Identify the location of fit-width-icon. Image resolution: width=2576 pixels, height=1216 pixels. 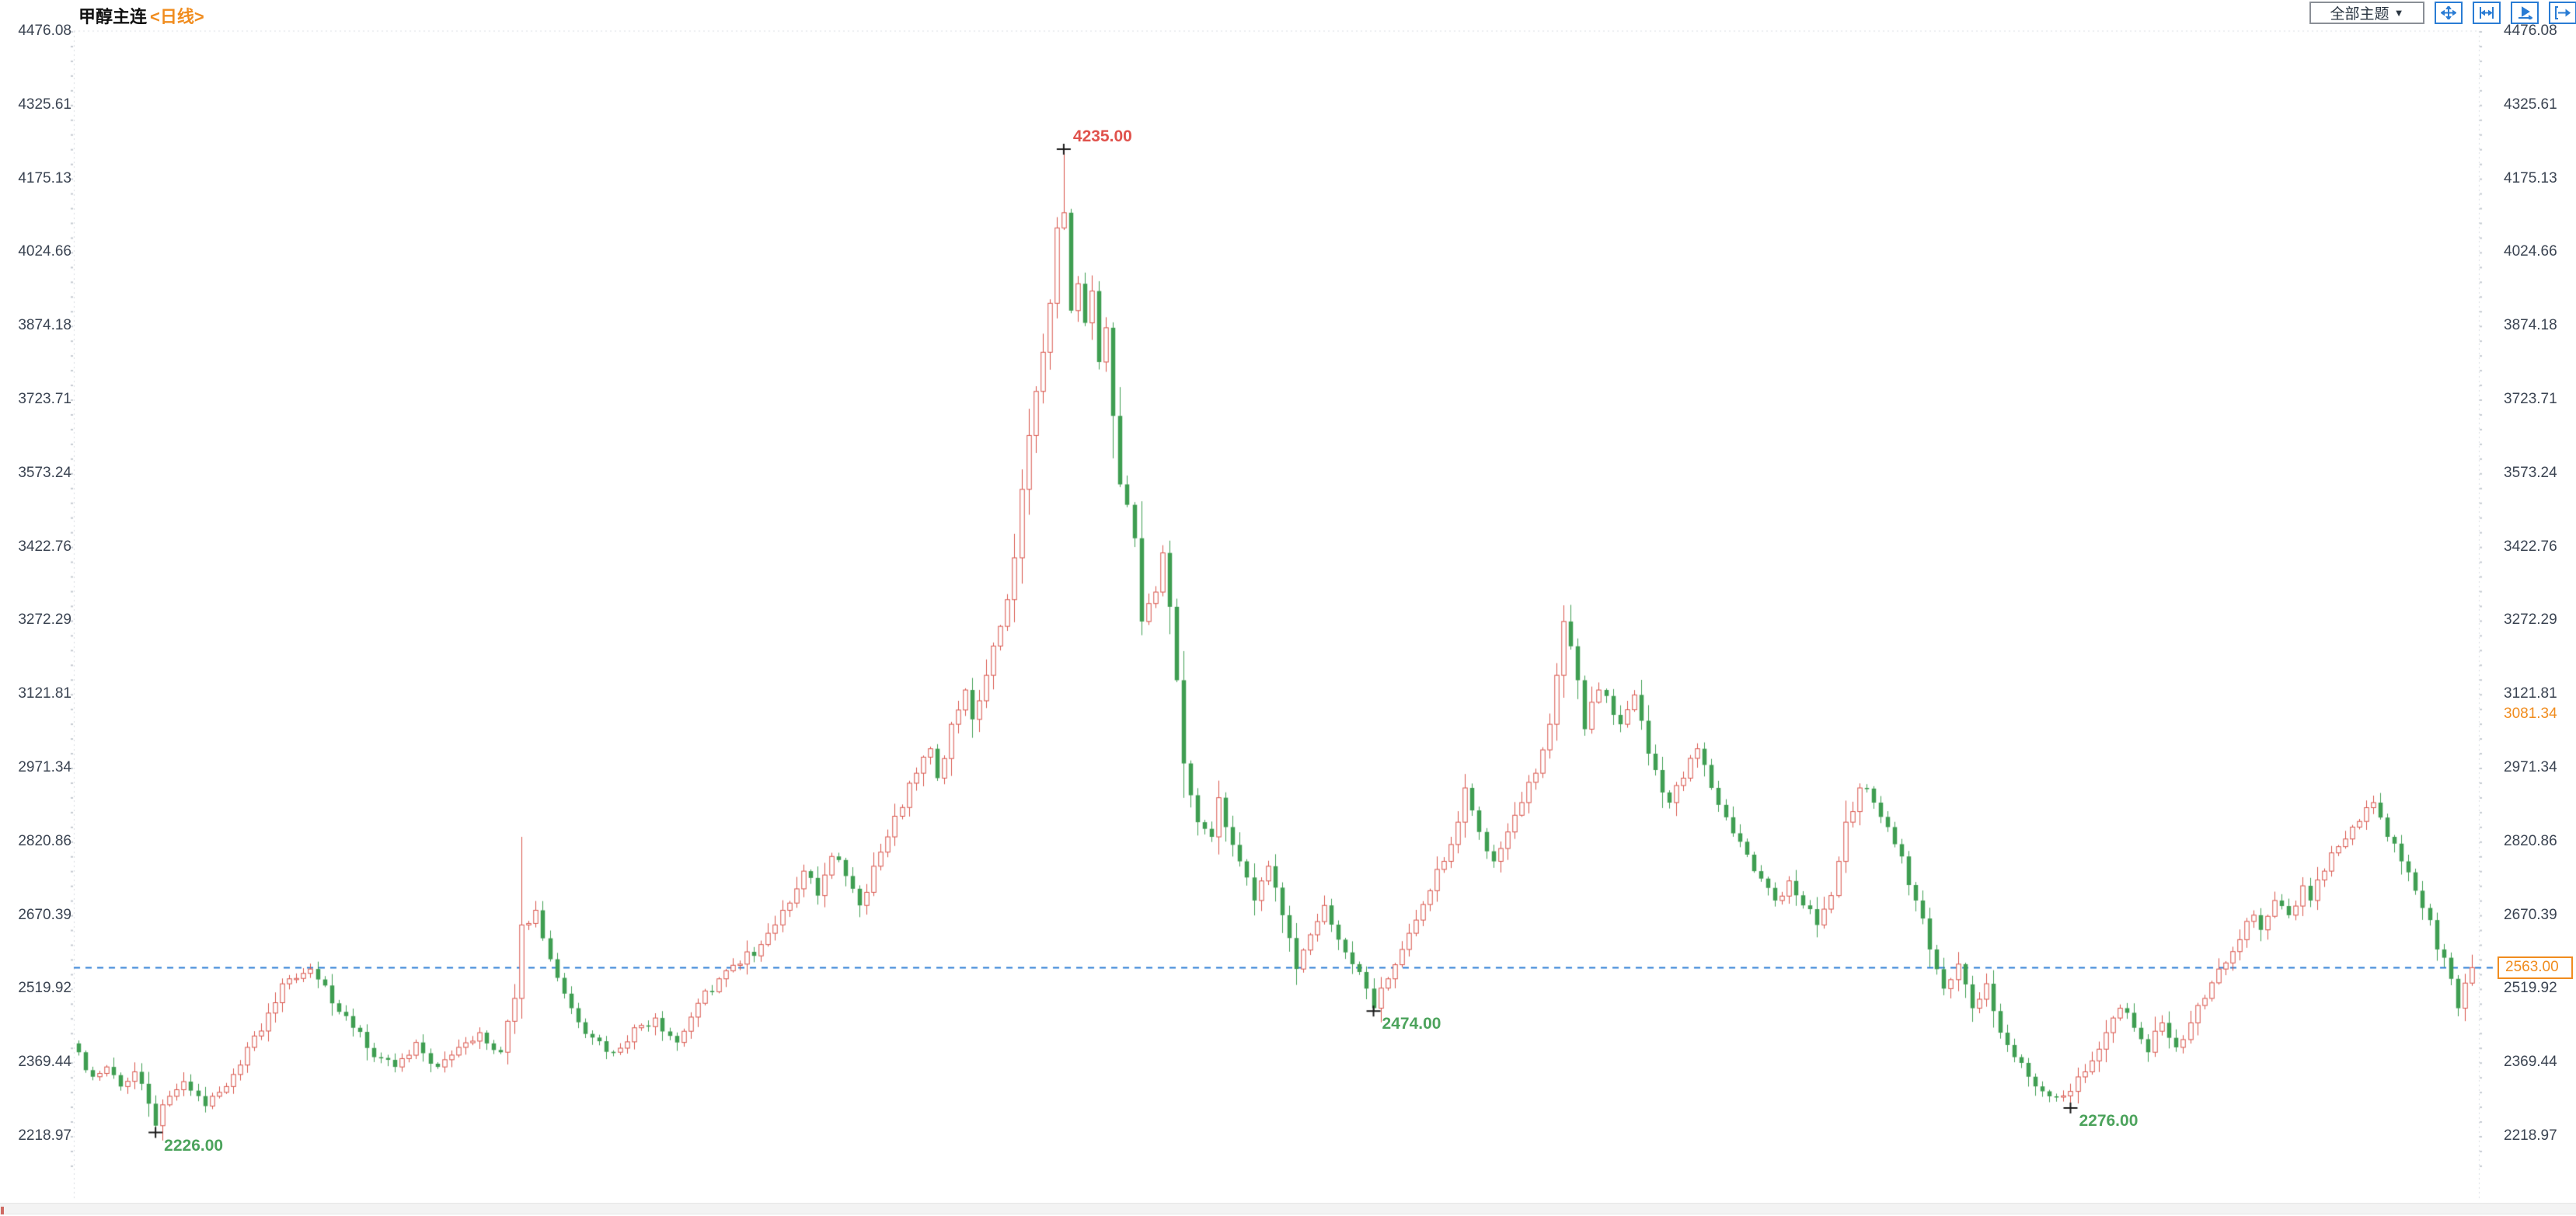
(2487, 13).